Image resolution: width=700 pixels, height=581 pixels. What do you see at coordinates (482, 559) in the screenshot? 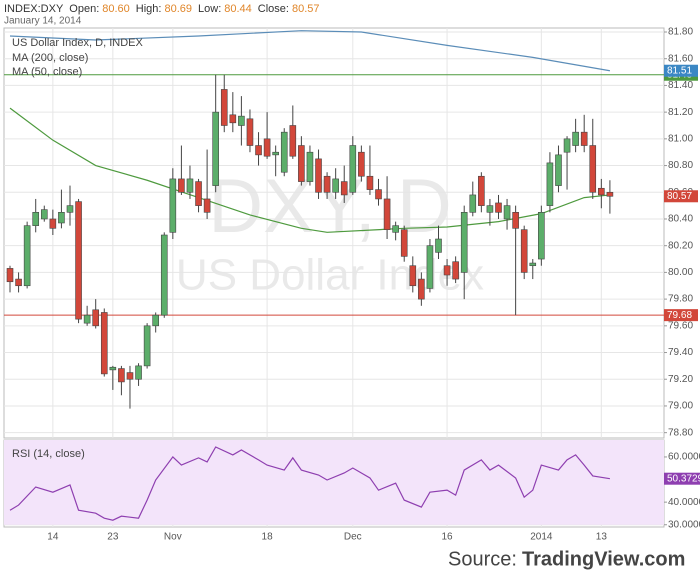
I see `source-prefix: Source:` at bounding box center [482, 559].